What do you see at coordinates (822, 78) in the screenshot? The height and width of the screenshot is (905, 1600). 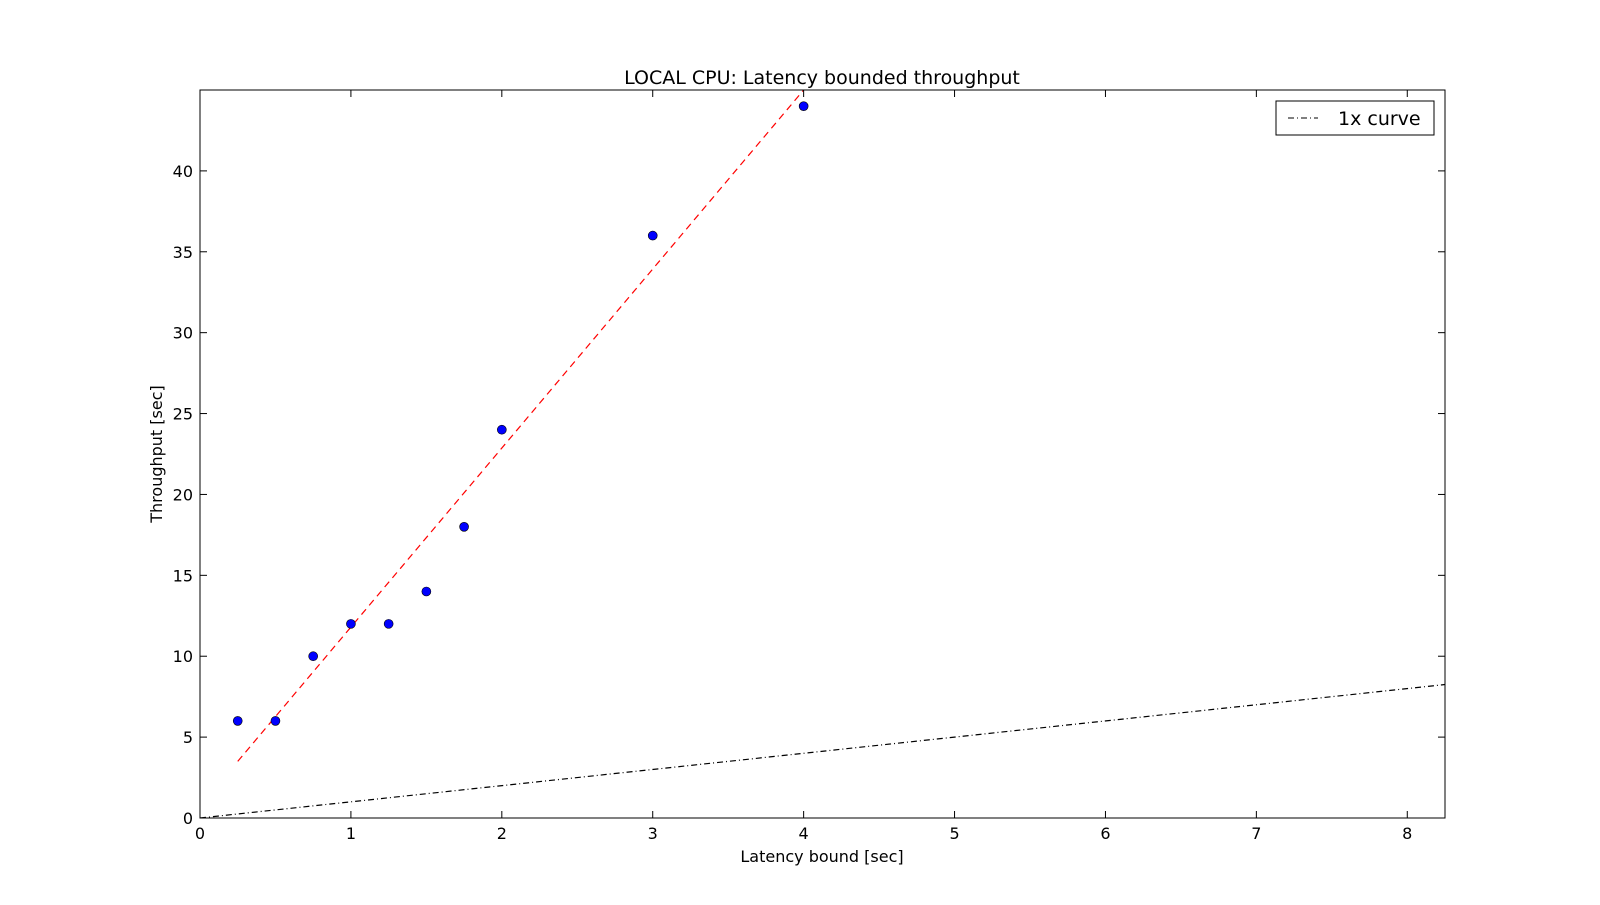 I see `chart-title: LOCAL CPU: Latency bounded throughput` at bounding box center [822, 78].